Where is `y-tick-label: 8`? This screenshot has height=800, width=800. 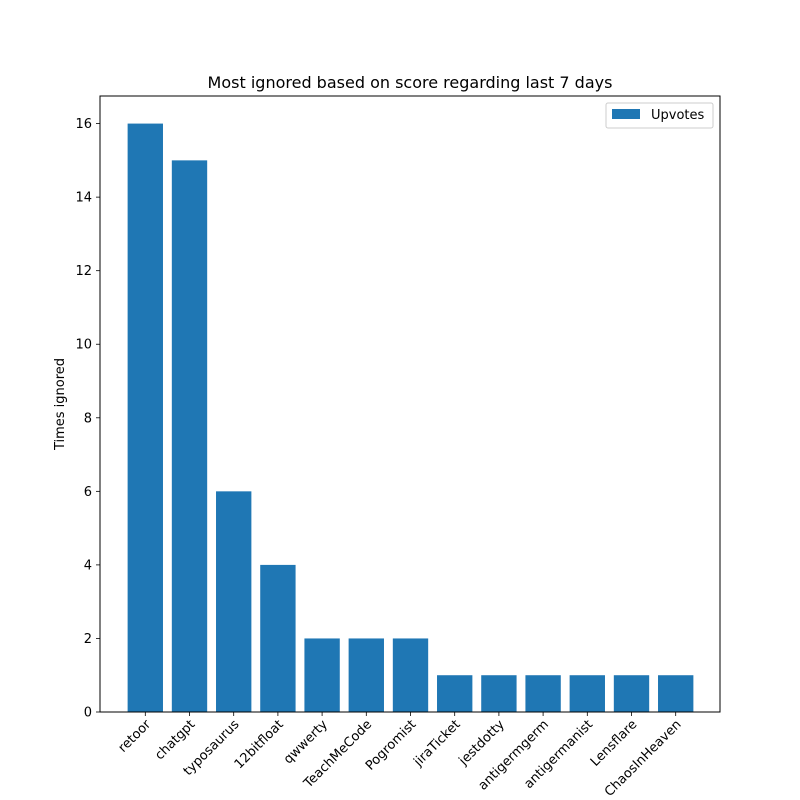
y-tick-label: 8 is located at coordinates (88, 418).